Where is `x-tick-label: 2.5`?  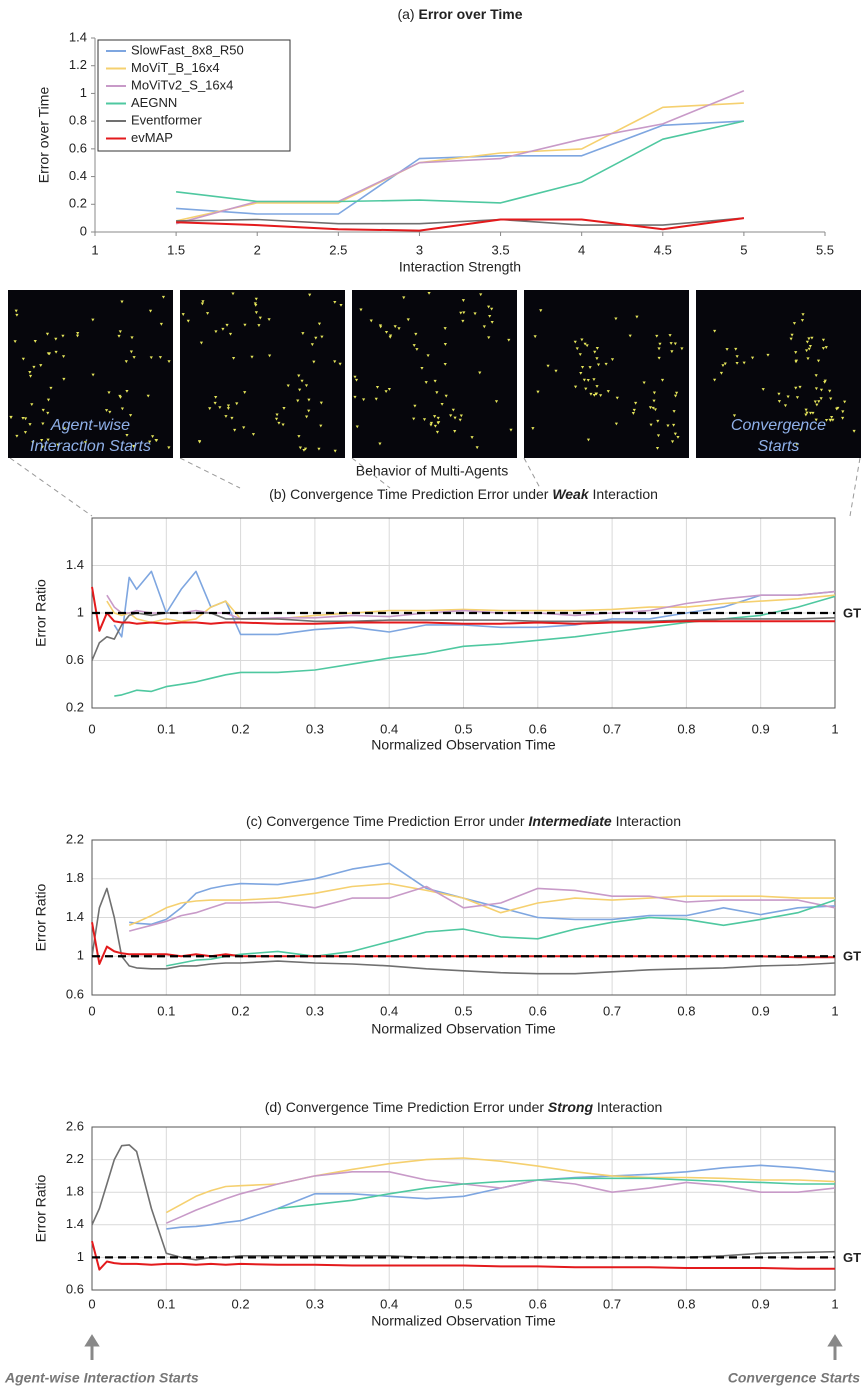
x-tick-label: 2.5 is located at coordinates (338, 249).